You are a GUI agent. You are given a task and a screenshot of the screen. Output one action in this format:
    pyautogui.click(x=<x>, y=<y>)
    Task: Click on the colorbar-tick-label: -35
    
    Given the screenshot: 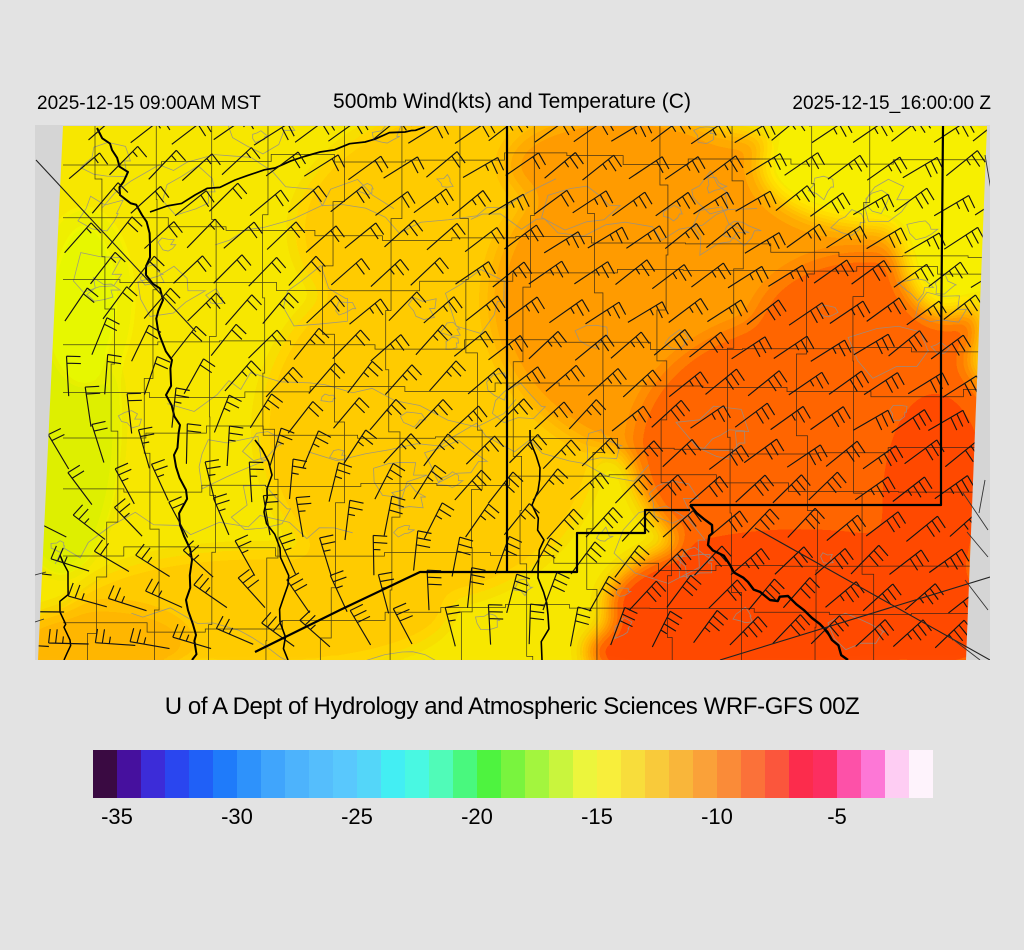 What is the action you would take?
    pyautogui.click(x=117, y=816)
    